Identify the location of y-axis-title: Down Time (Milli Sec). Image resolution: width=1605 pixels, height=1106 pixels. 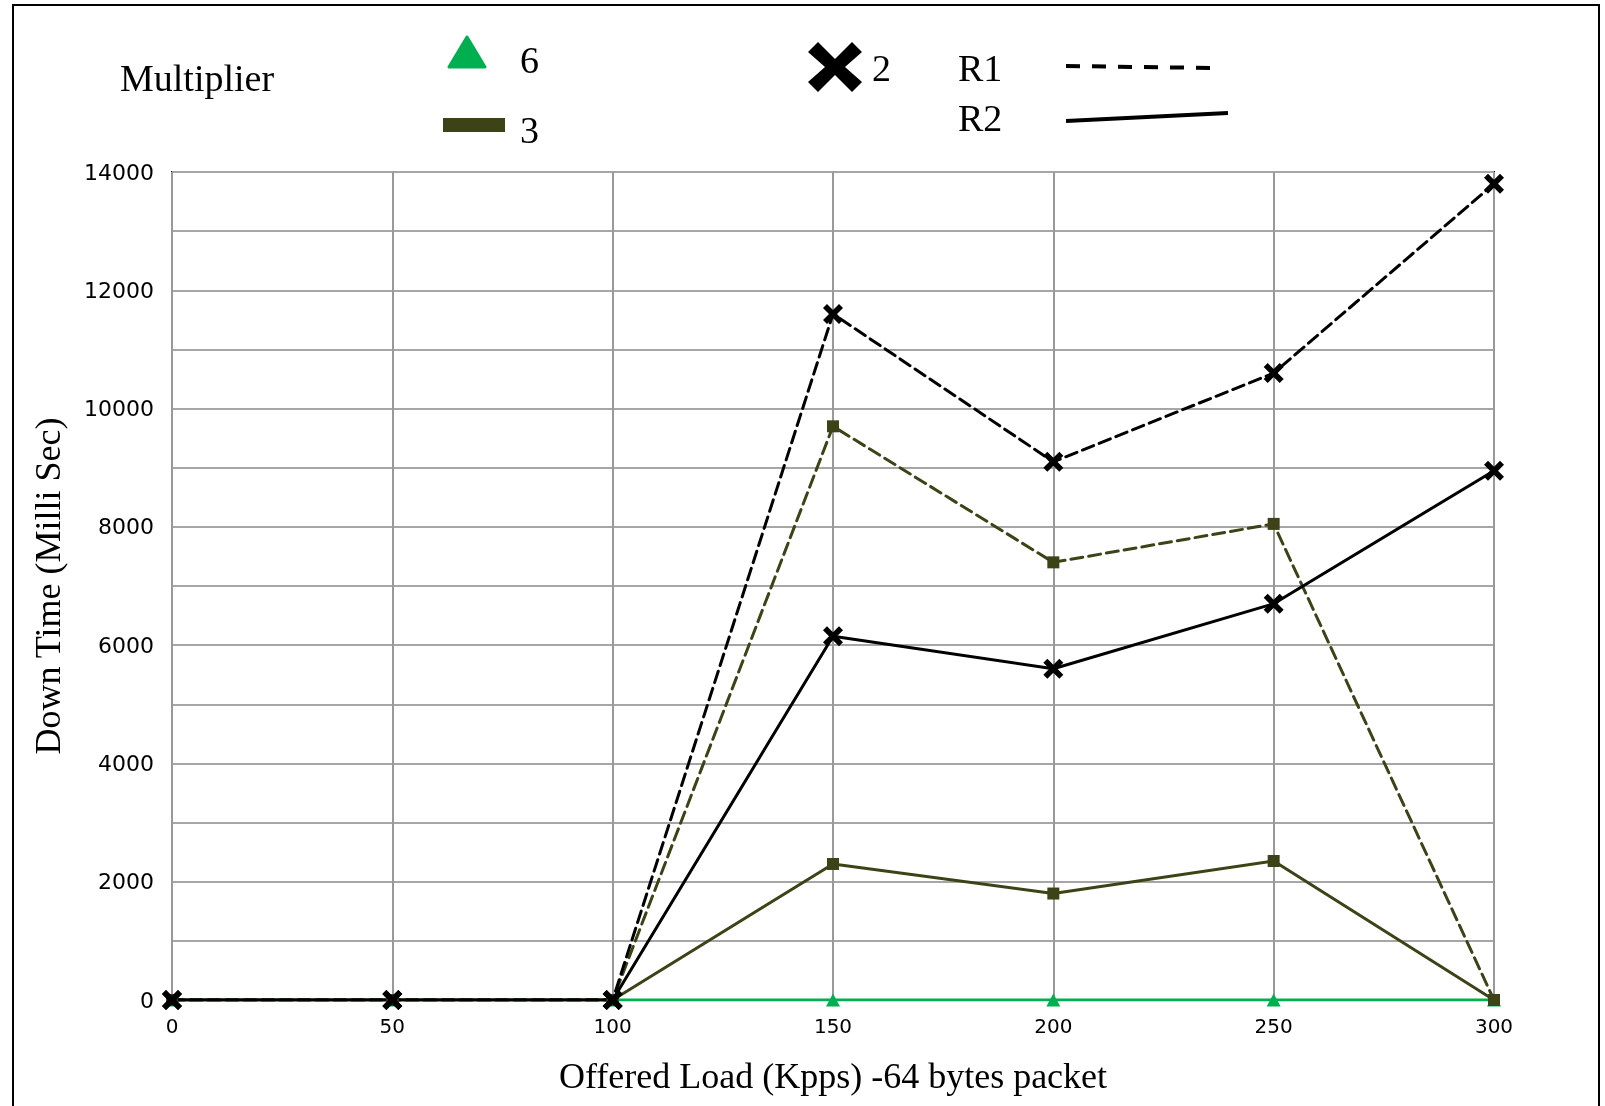
(48, 586).